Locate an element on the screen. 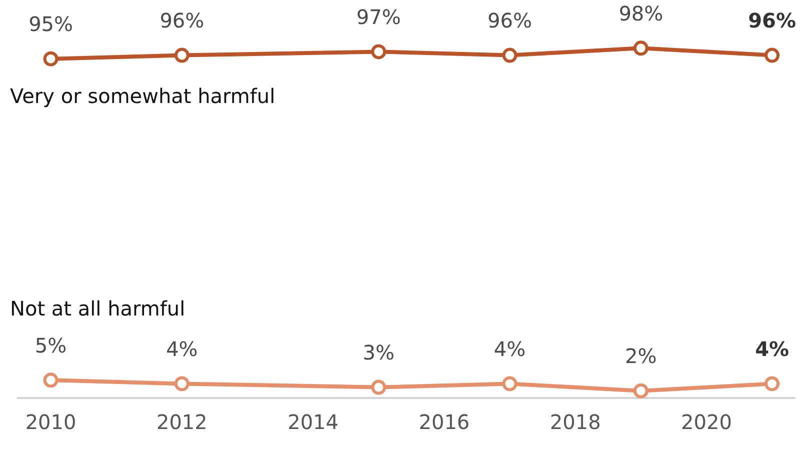 This screenshot has width=804, height=458. data-label: 5% is located at coordinates (50, 345).